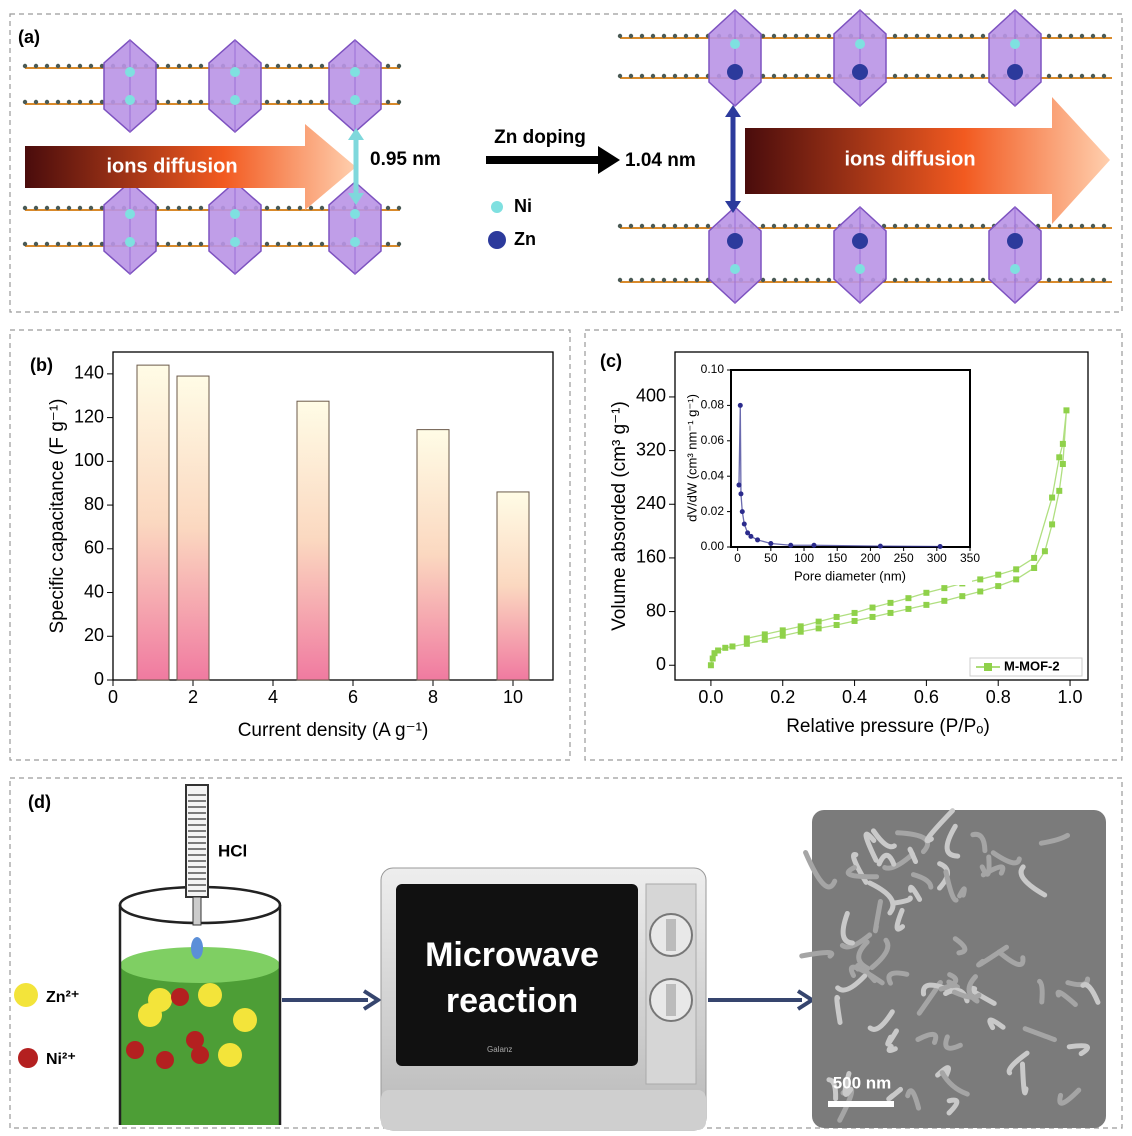 Image resolution: width=1132 pixels, height=1136 pixels. I want to click on x-tick-label: 6, so click(353, 697).